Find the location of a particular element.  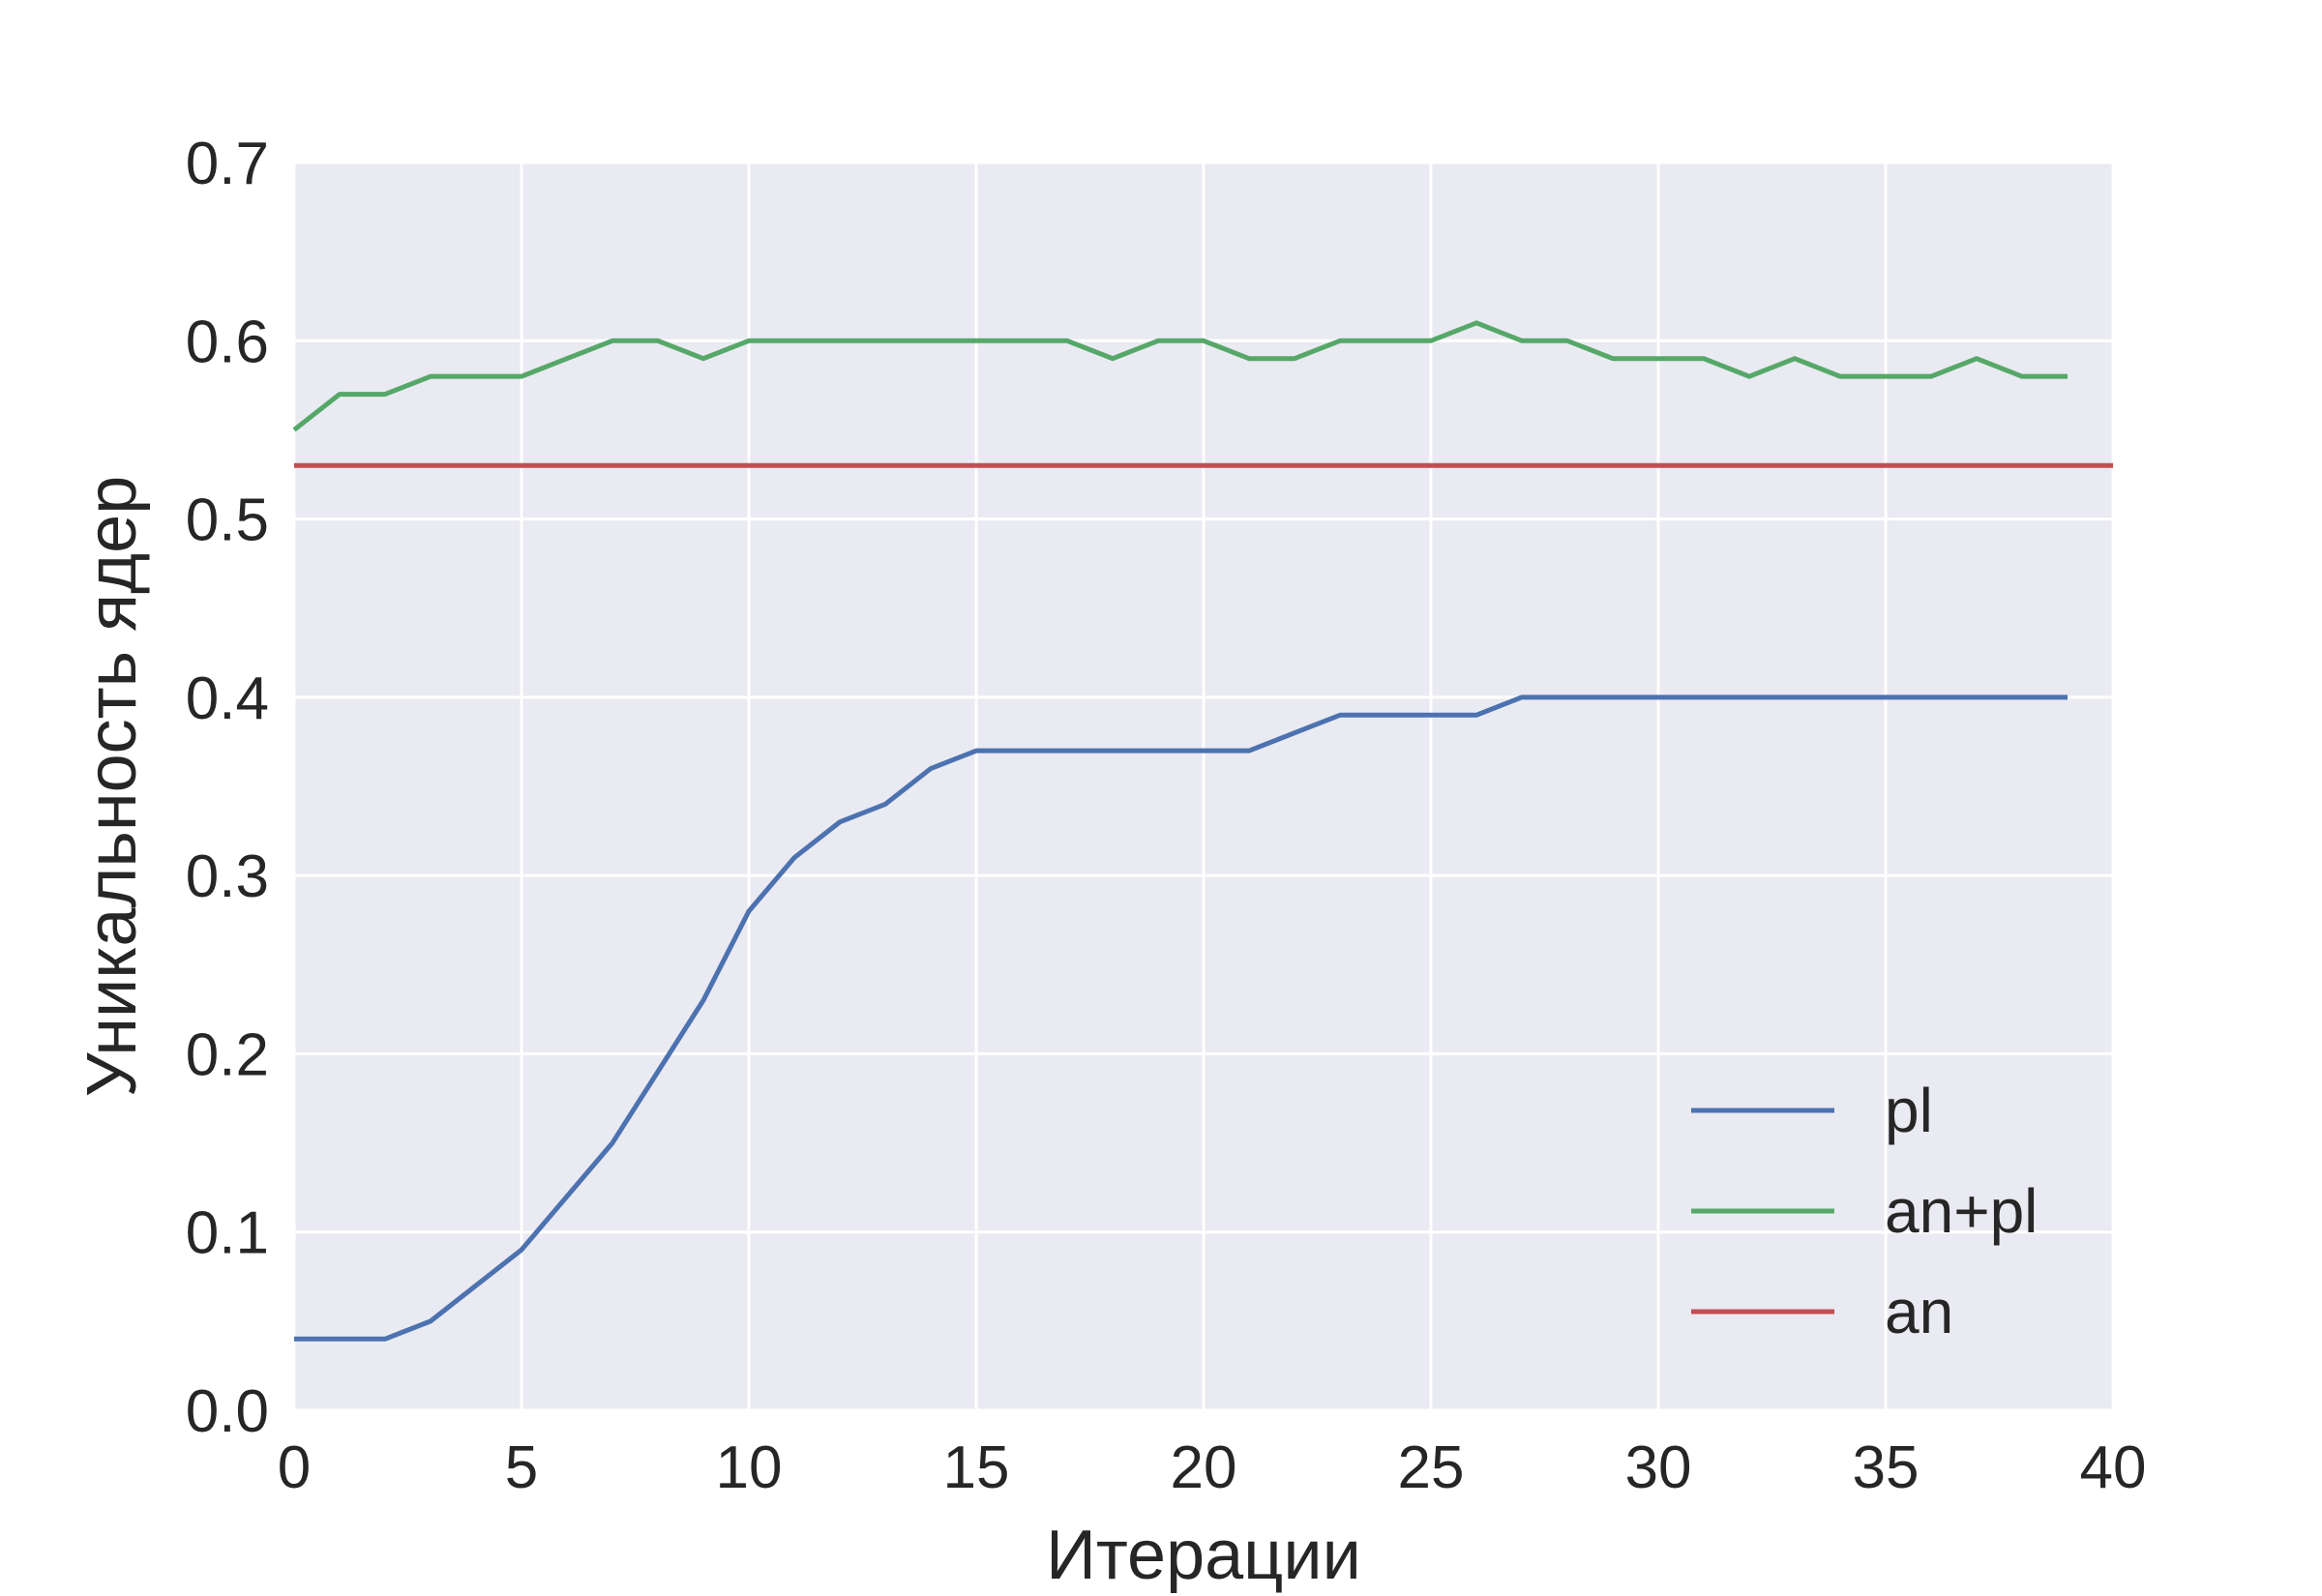

x-tick-label: 40 is located at coordinates (2113, 1467).